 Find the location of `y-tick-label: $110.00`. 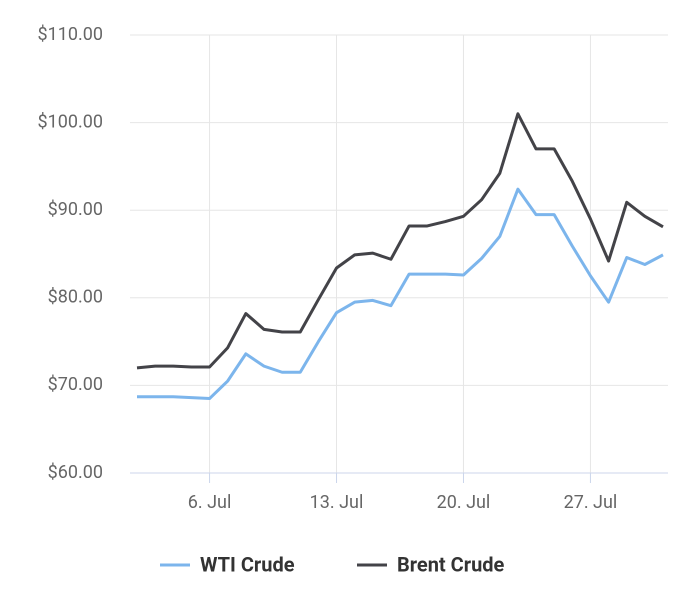

y-tick-label: $110.00 is located at coordinates (70, 34).